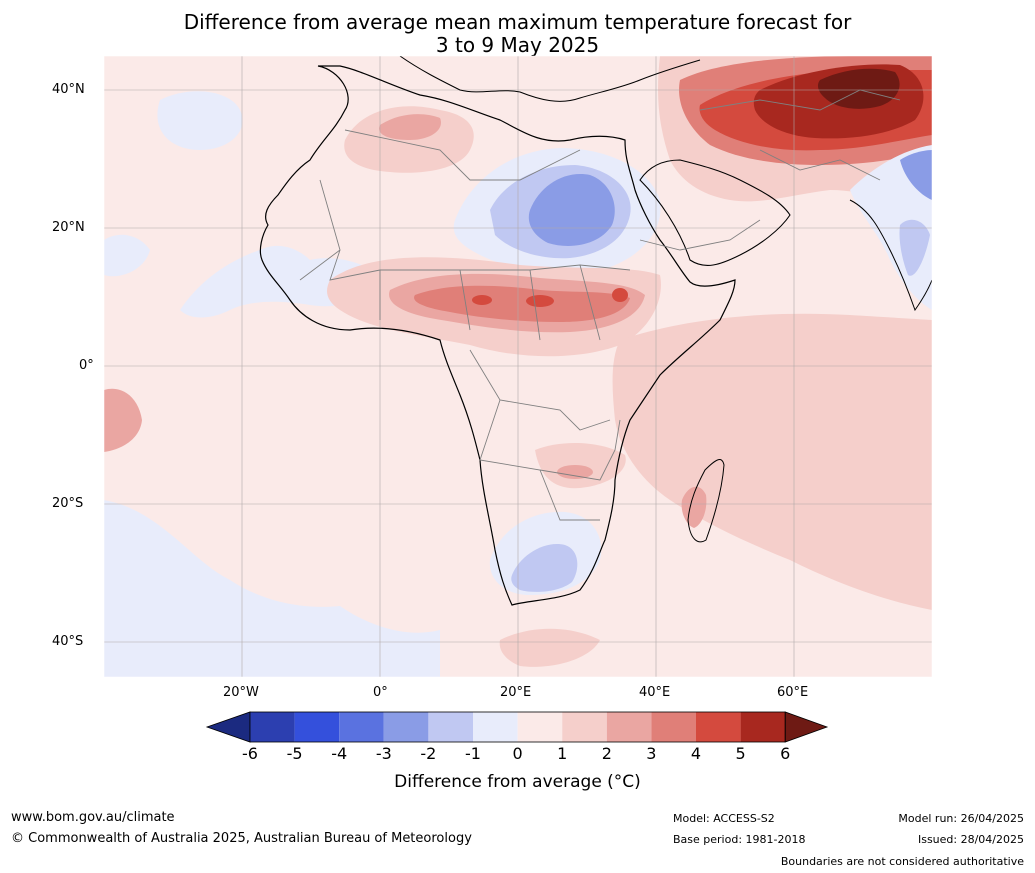  Describe the element at coordinates (706, 501) in the screenshot. I see `madagascar-coastline` at that location.